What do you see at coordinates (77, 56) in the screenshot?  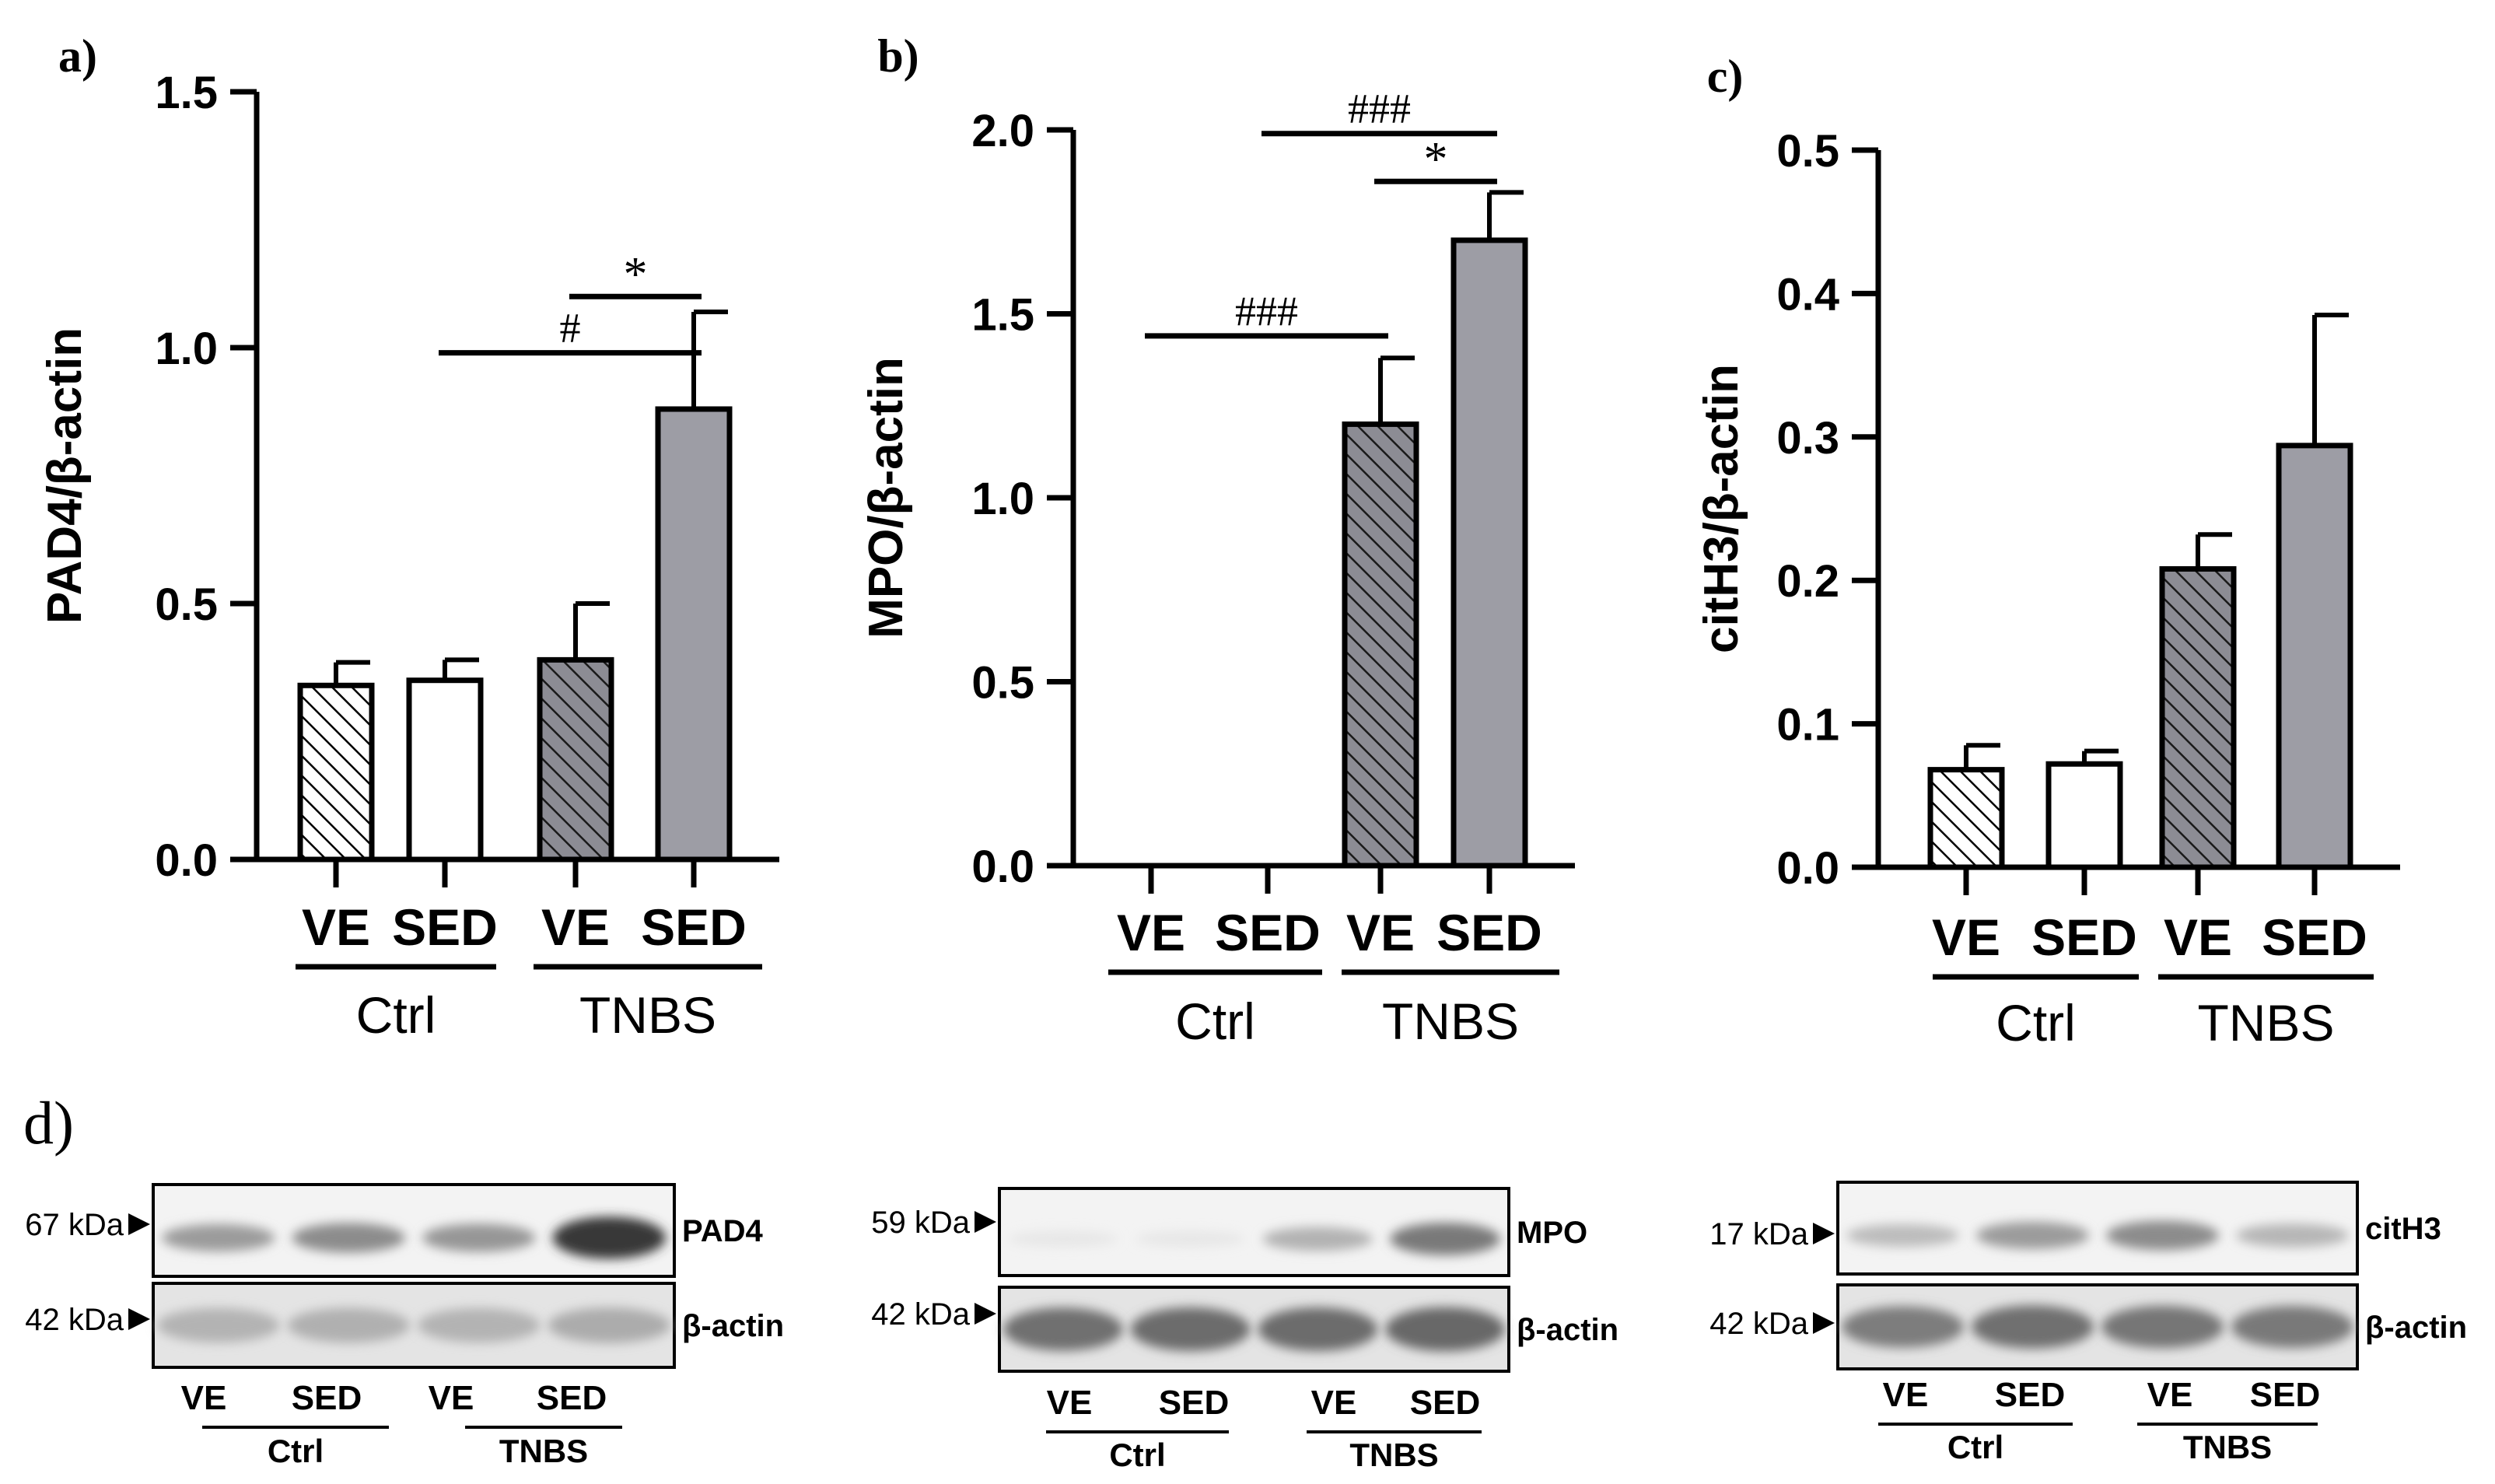 I see `panel-label: a)` at bounding box center [77, 56].